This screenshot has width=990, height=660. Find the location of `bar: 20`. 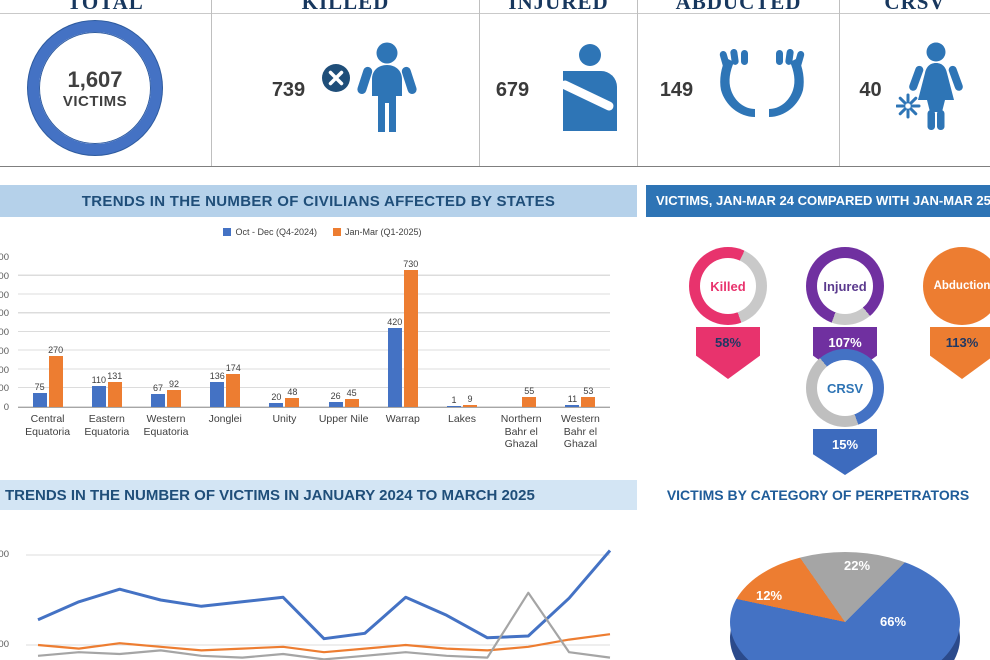

bar: 20 is located at coordinates (276, 332).